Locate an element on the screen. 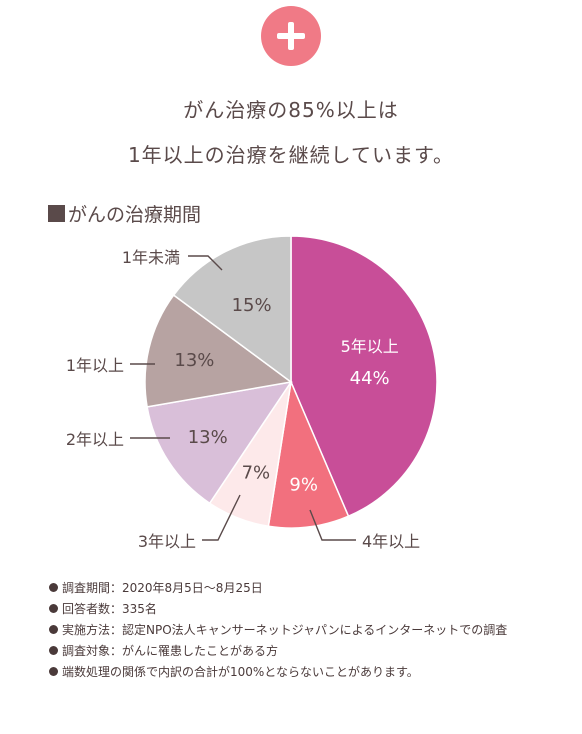  note-row: 回答者数：335名 is located at coordinates (278, 609).